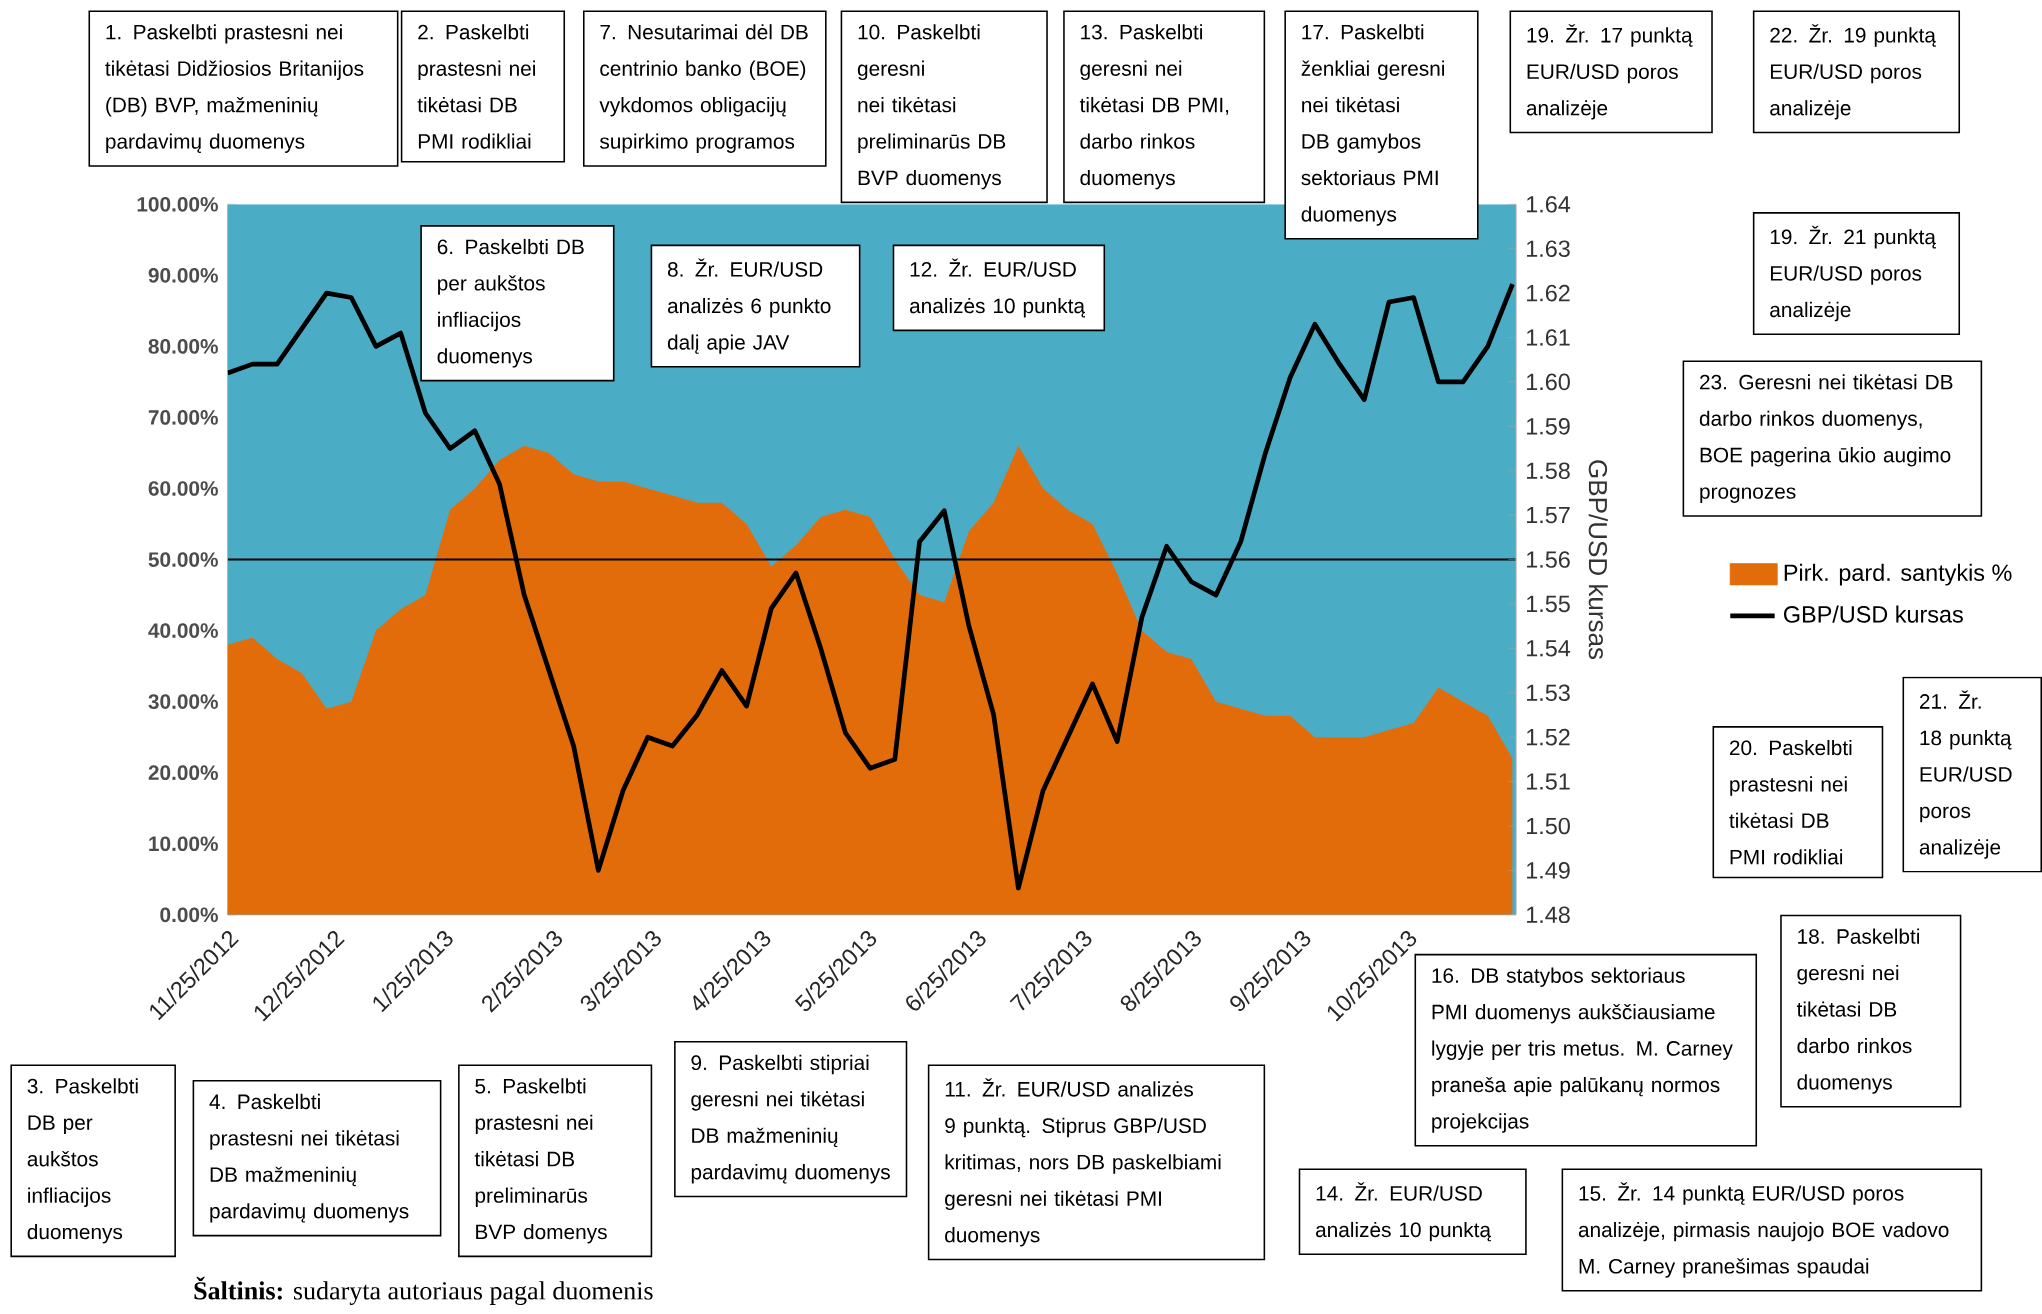  What do you see at coordinates (1548, 248) in the screenshot?
I see `y2-tick-label: 1.63` at bounding box center [1548, 248].